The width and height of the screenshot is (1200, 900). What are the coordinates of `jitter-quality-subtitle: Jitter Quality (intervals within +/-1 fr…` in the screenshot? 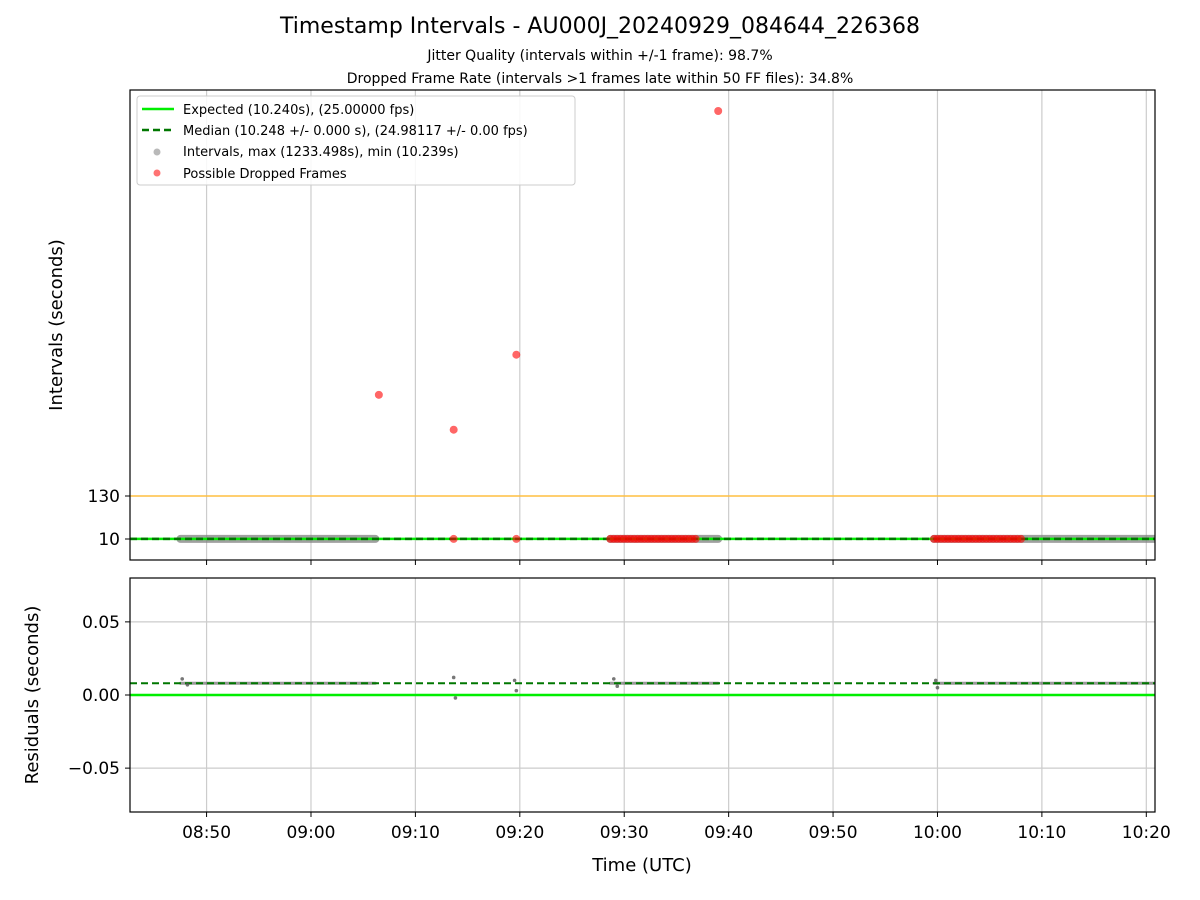 It's located at (600, 56).